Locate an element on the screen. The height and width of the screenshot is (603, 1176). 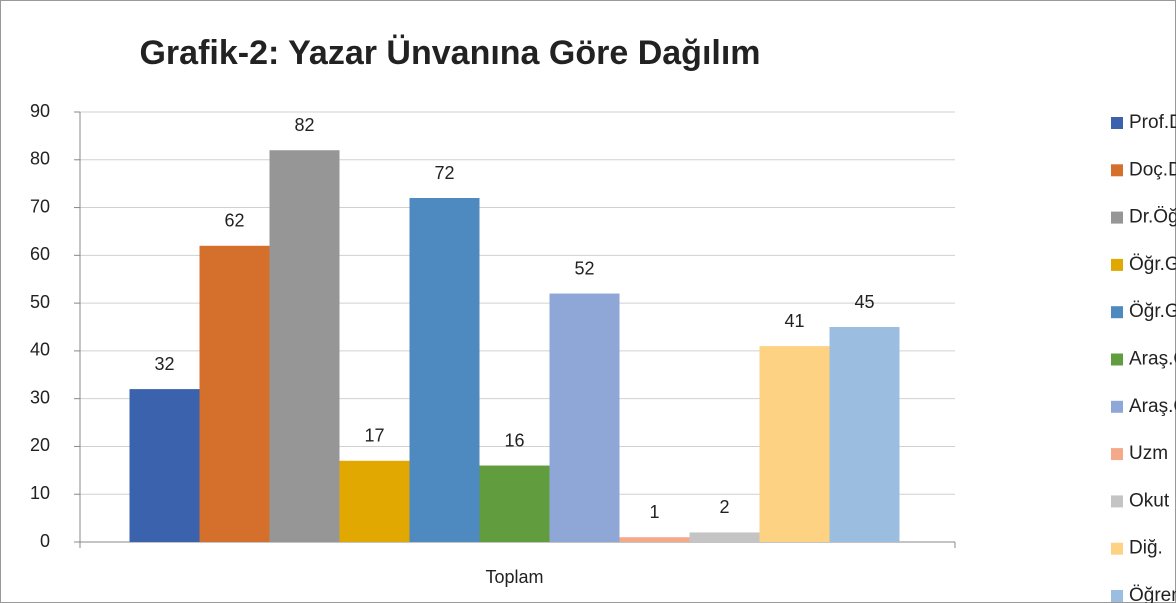
data-label: 2 is located at coordinates (724, 507).